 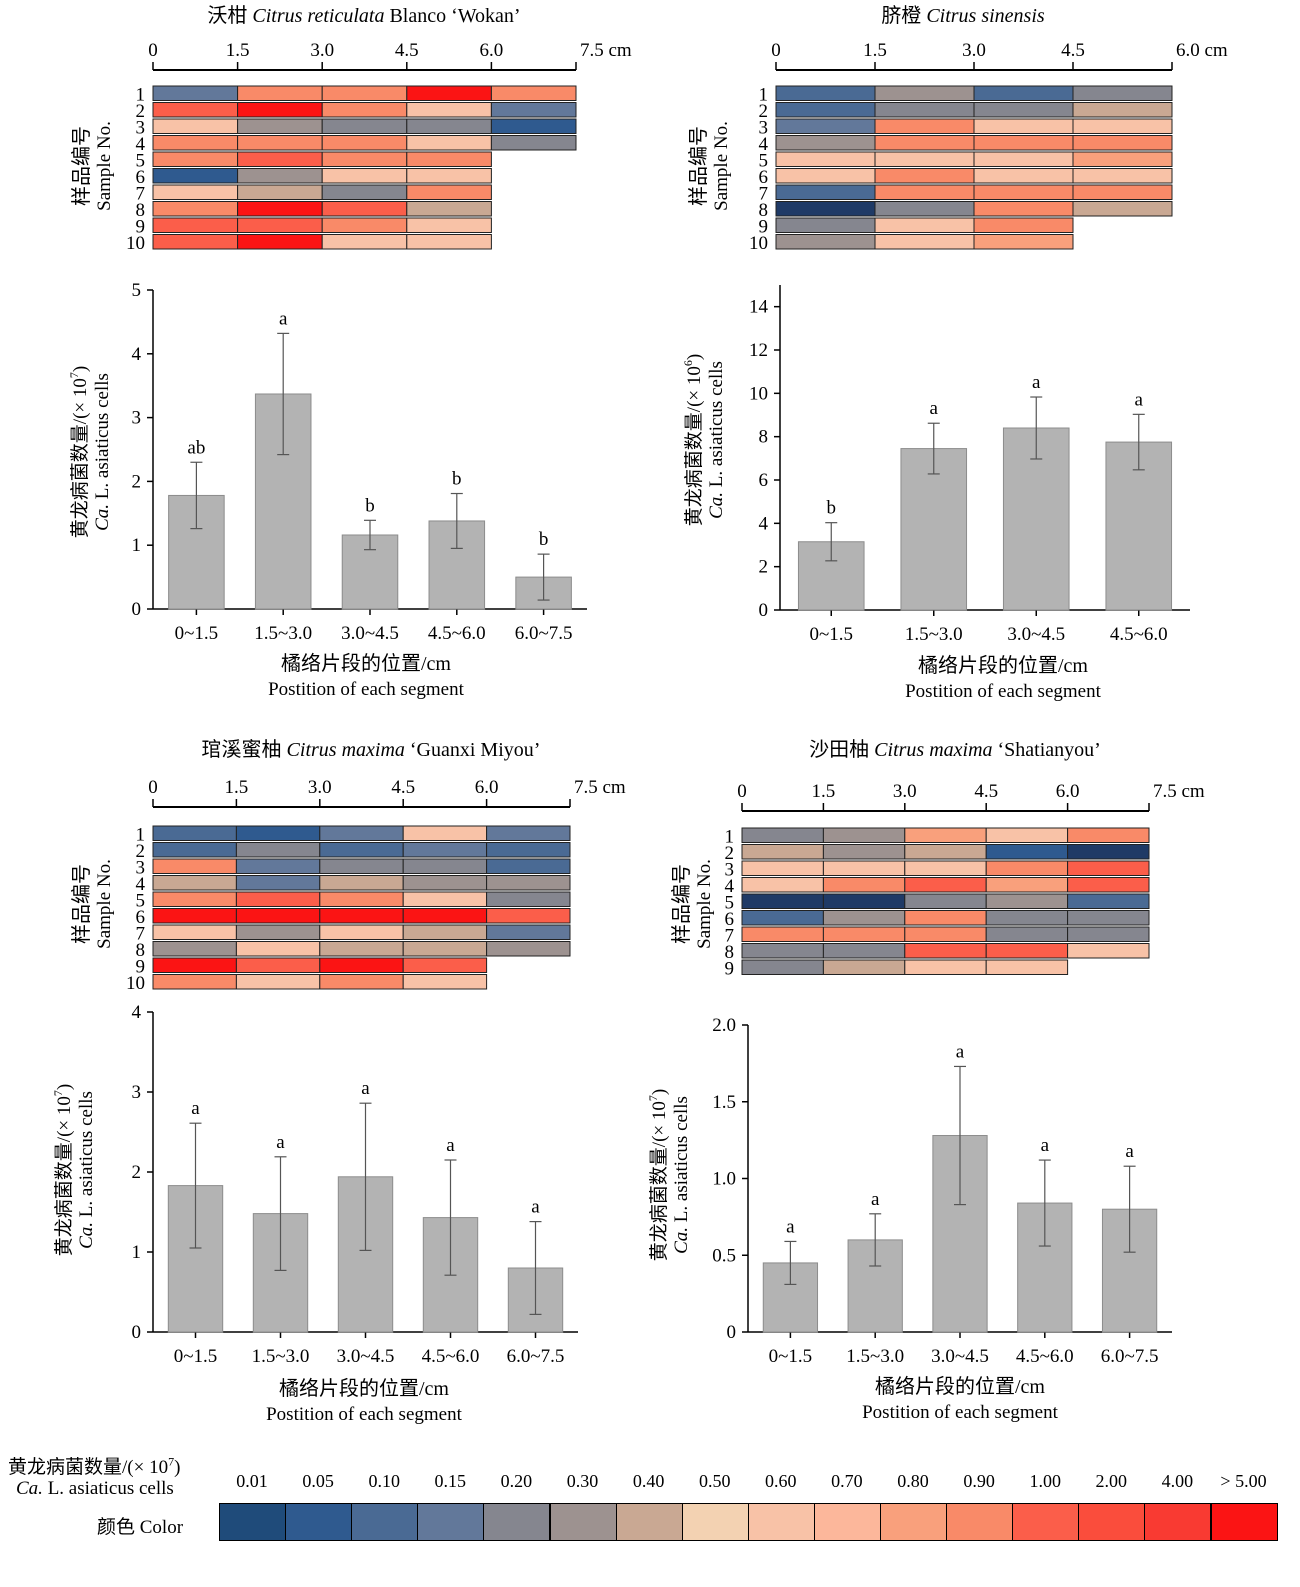 I want to click on y-tick-label: 2.0, so click(x=724, y=1025).